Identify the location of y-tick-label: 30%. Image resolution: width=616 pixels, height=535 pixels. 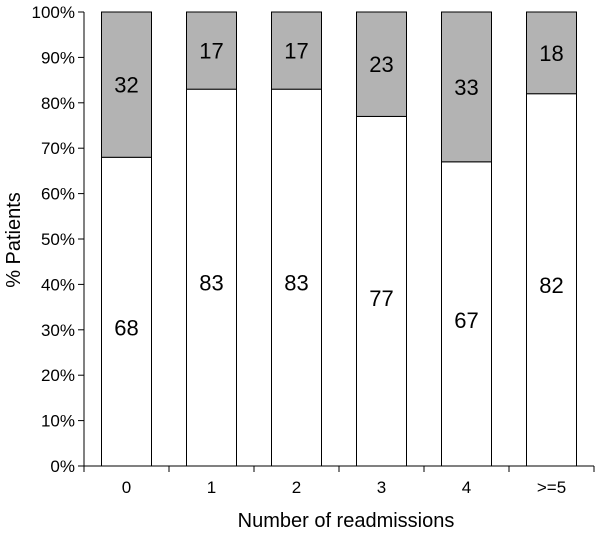
(58, 330).